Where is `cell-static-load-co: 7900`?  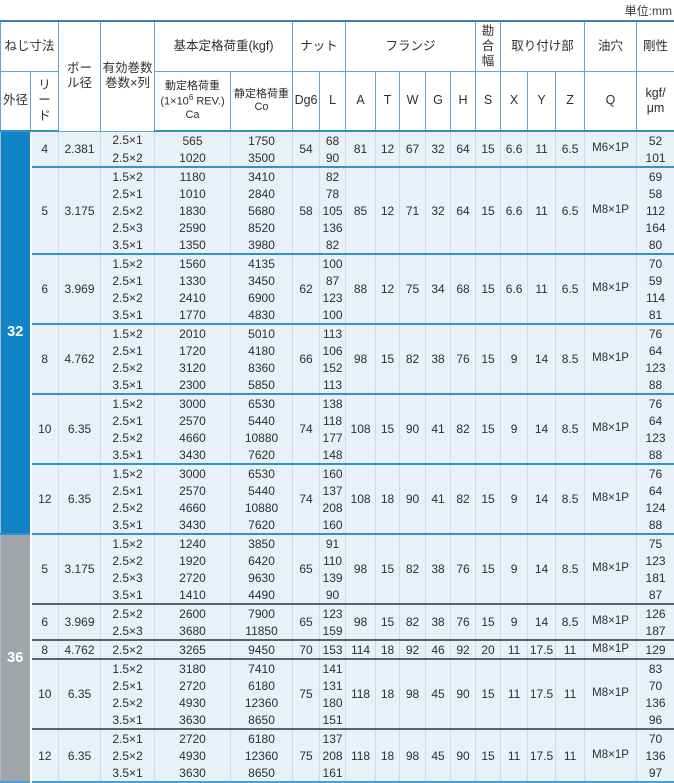 cell-static-load-co: 7900 is located at coordinates (262, 613).